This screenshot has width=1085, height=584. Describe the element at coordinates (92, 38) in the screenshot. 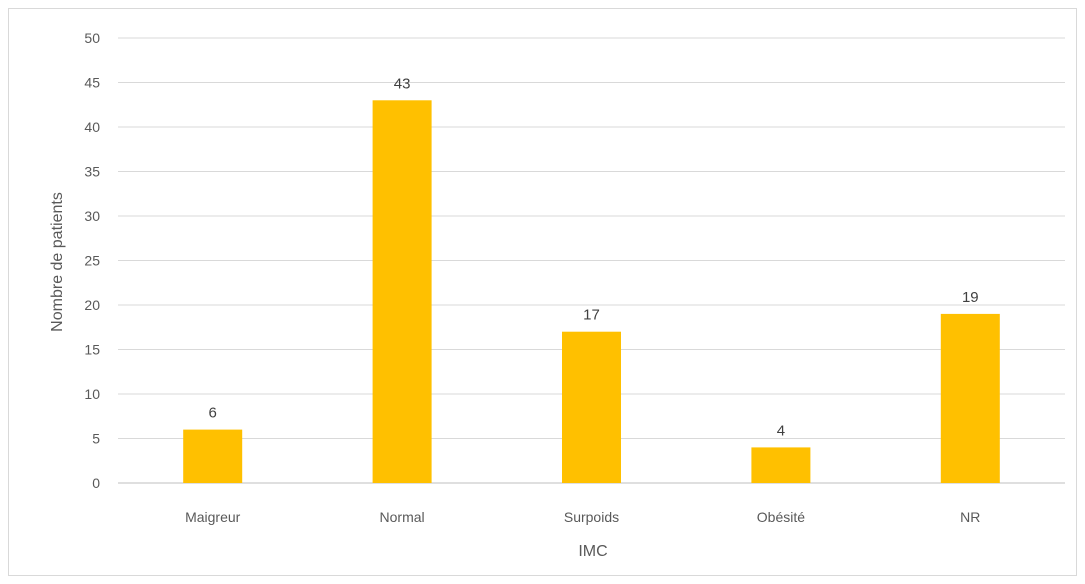

I see `y-tick-label: 50` at that location.